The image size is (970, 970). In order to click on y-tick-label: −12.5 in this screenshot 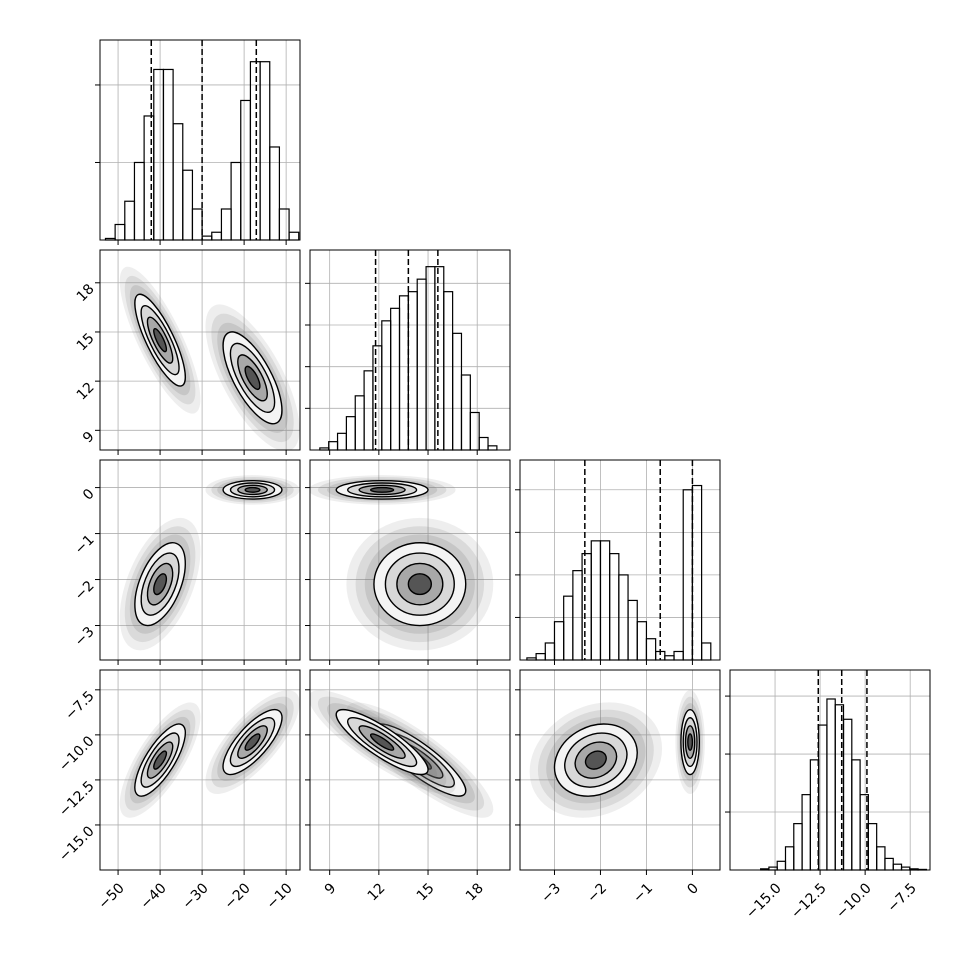, I will do `click(77, 799)`.